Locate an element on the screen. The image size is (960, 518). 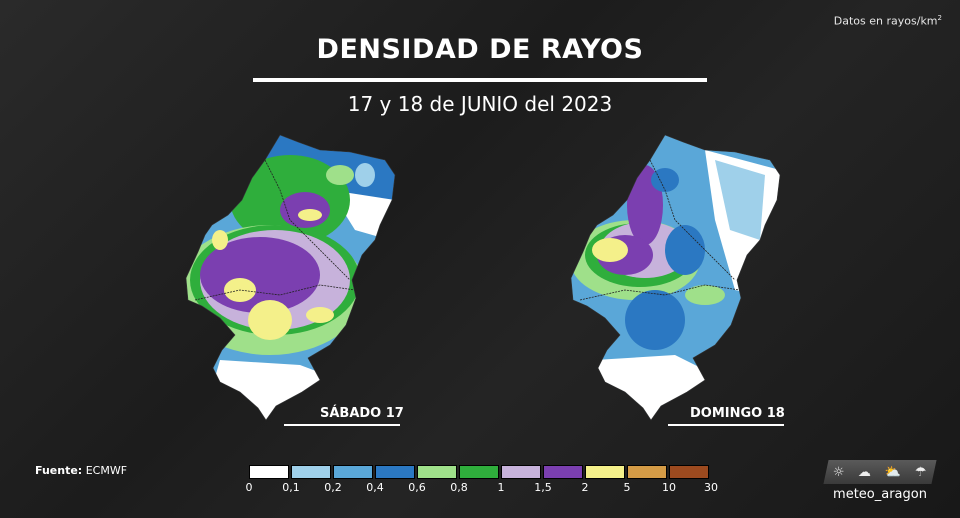
legend-tick-label: 10 is located at coordinates (669, 487).